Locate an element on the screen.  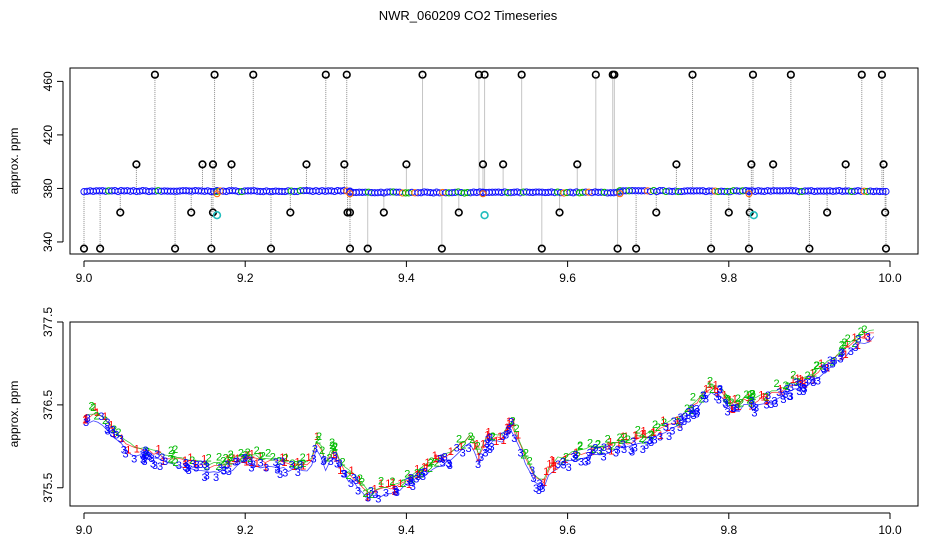
top-y-tick-label: 460 is located at coordinates (48, 81).